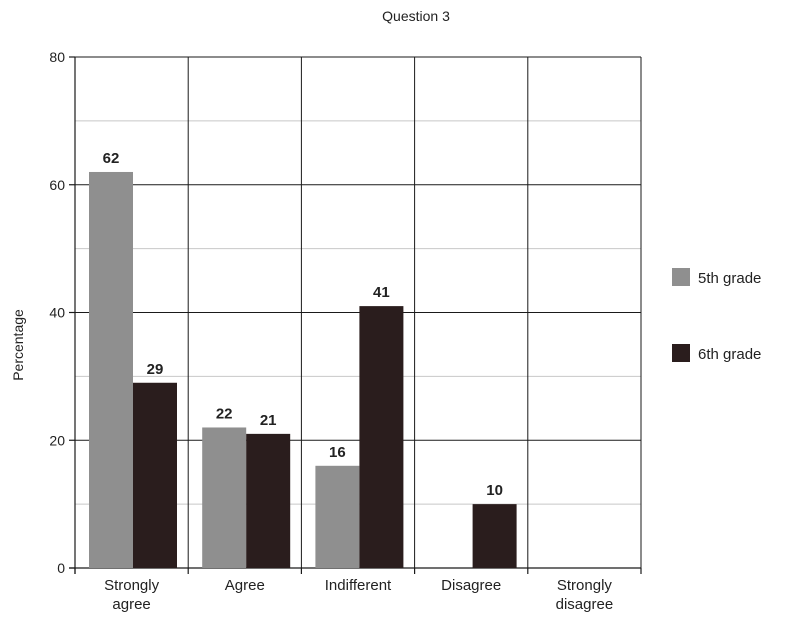 The height and width of the screenshot is (619, 785). Describe the element at coordinates (729, 354) in the screenshot. I see `legend-label: 6th grade` at that location.